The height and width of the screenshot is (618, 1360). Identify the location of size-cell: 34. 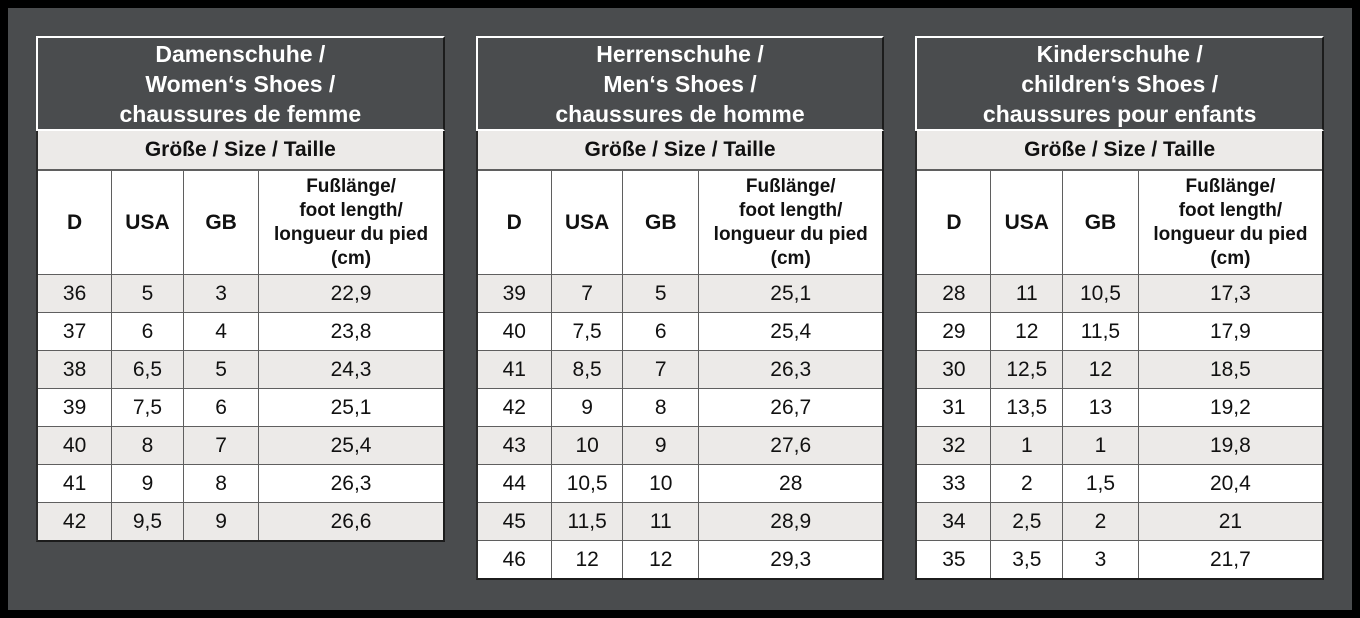
(954, 521).